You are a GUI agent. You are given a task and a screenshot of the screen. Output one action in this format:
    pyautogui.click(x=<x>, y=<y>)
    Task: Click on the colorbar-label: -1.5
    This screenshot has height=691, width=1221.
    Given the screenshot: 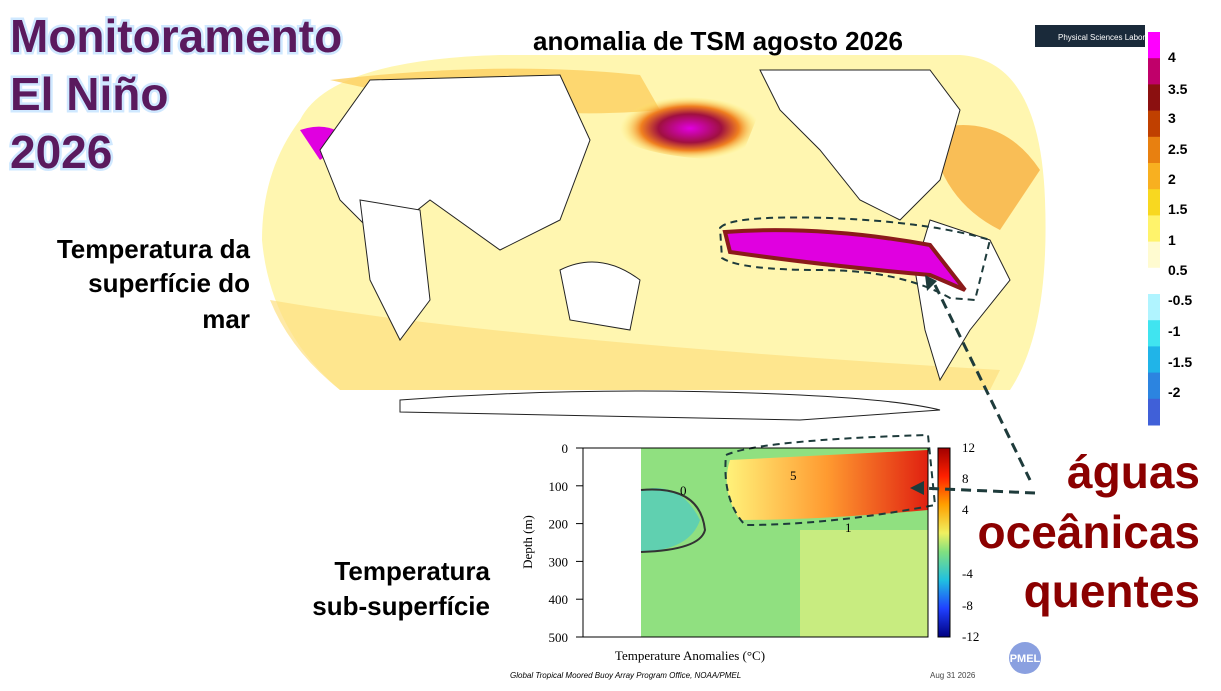 What is the action you would take?
    pyautogui.click(x=1180, y=362)
    